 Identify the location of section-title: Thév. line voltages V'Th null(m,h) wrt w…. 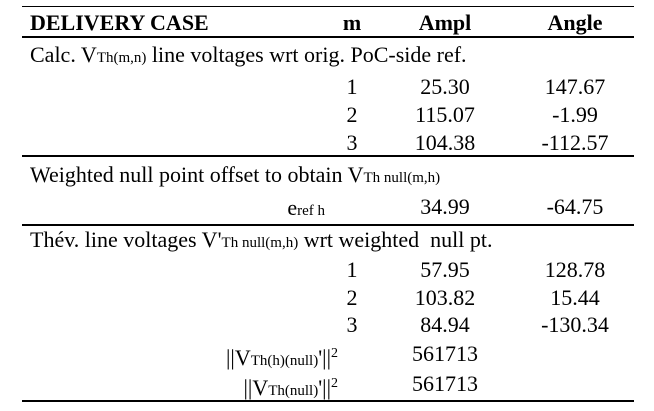
(261, 241).